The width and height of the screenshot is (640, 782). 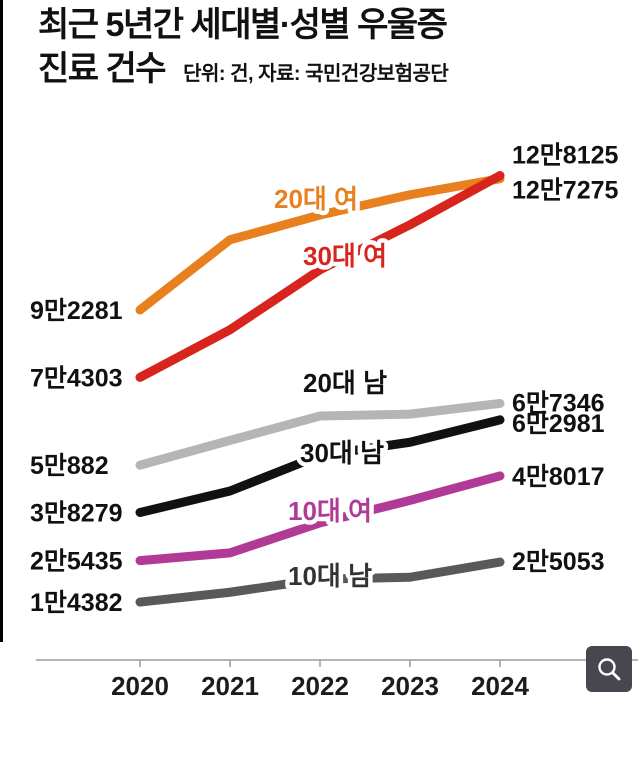 I want to click on series-line-female-20s, so click(x=320, y=244).